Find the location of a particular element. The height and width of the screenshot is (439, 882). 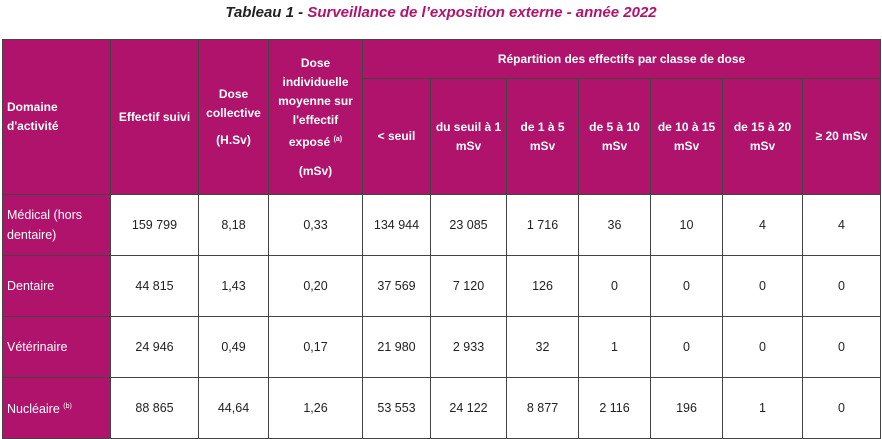

cell-class-1: 24 122 is located at coordinates (468, 408).